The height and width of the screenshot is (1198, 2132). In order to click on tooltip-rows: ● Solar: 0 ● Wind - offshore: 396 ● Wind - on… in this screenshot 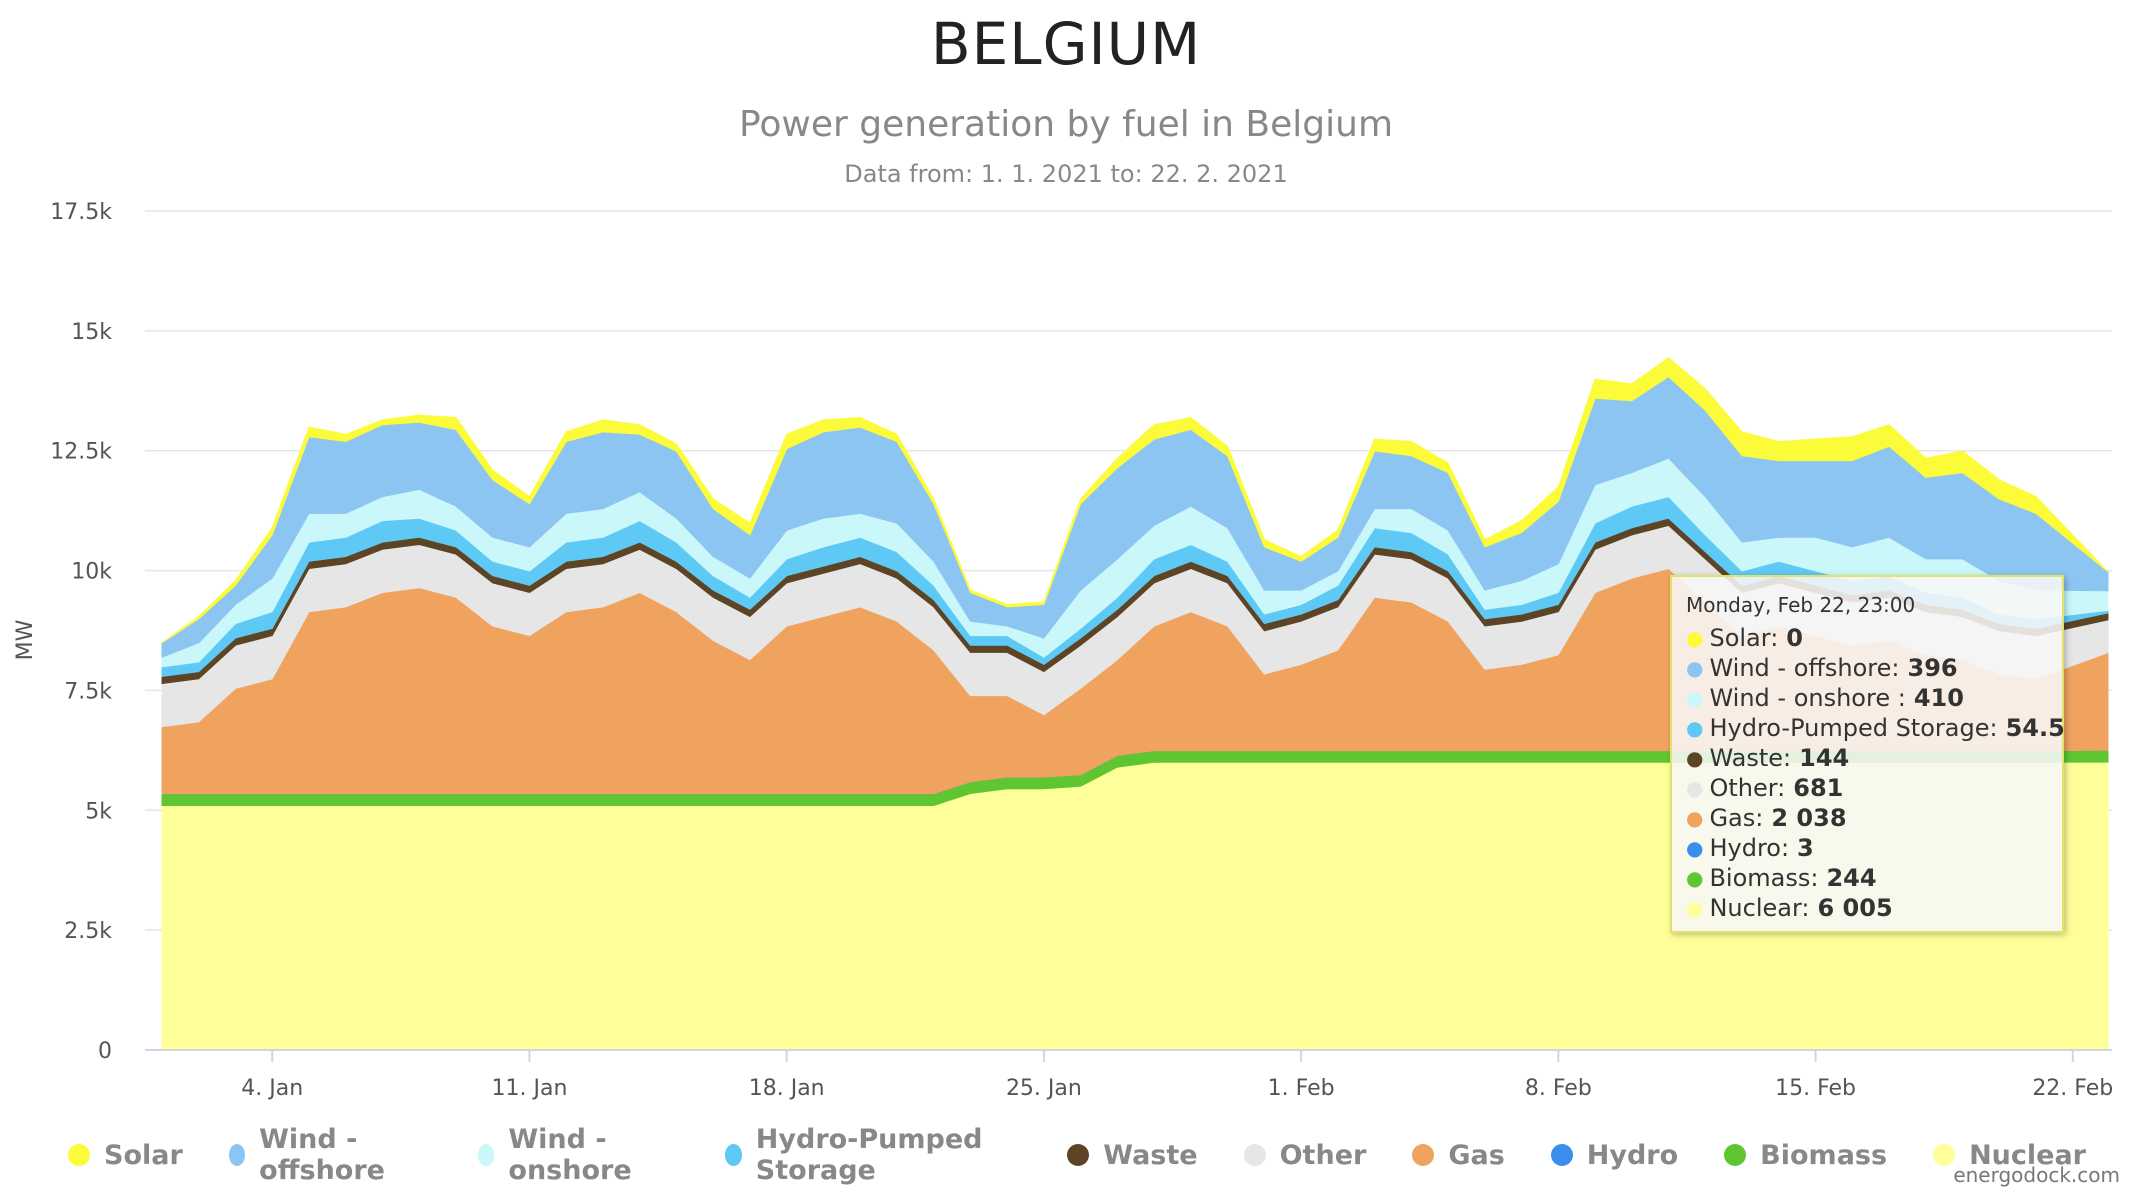, I will do `click(1875, 773)`.